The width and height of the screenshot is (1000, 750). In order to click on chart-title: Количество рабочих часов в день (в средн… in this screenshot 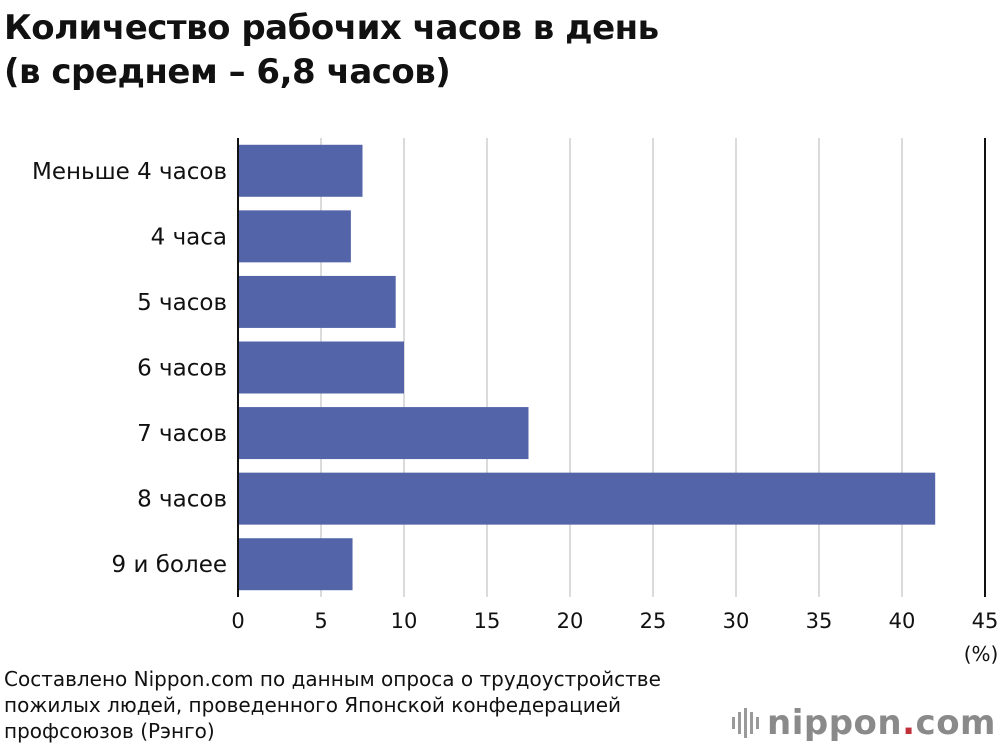, I will do `click(331, 50)`.